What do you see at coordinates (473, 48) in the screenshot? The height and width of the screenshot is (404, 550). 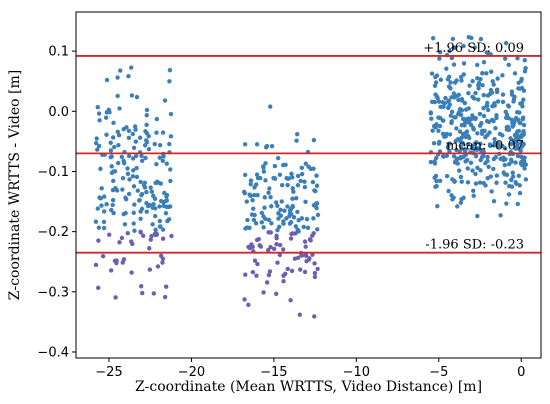 I see `label-upper: +1.96 SD: 0.09` at bounding box center [473, 48].